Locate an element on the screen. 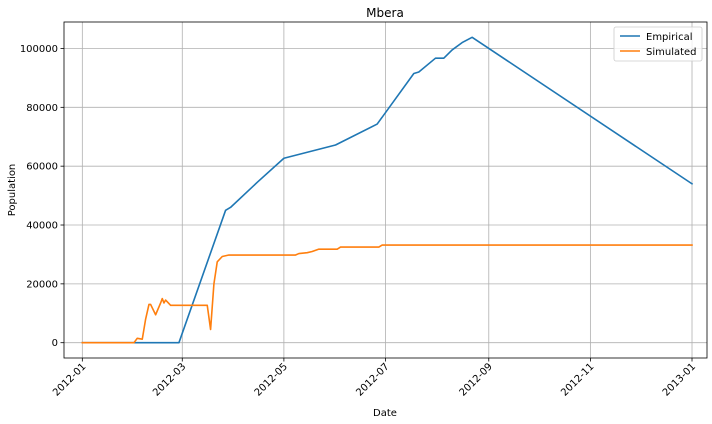  y-axis-label: Population is located at coordinates (12, 190).